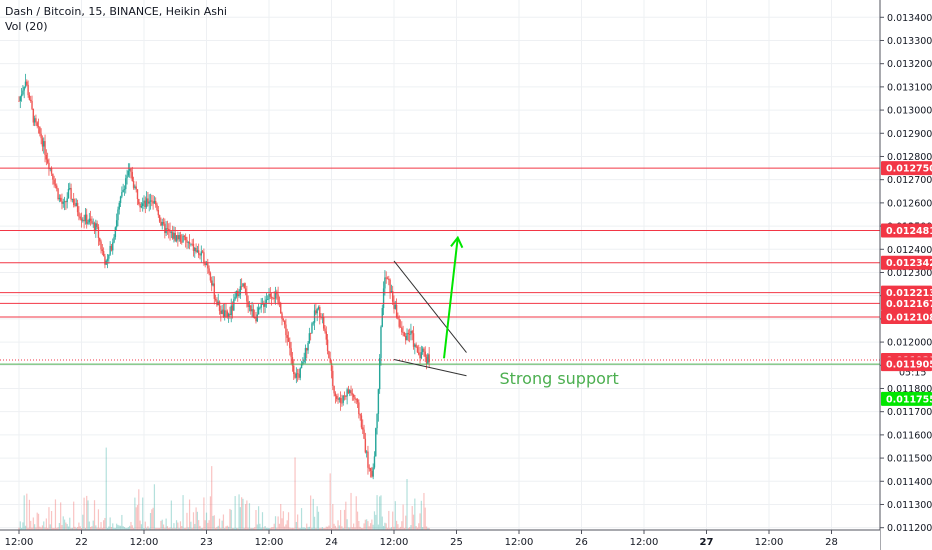 The width and height of the screenshot is (932, 550). I want to click on time-tick-label: 27, so click(707, 542).